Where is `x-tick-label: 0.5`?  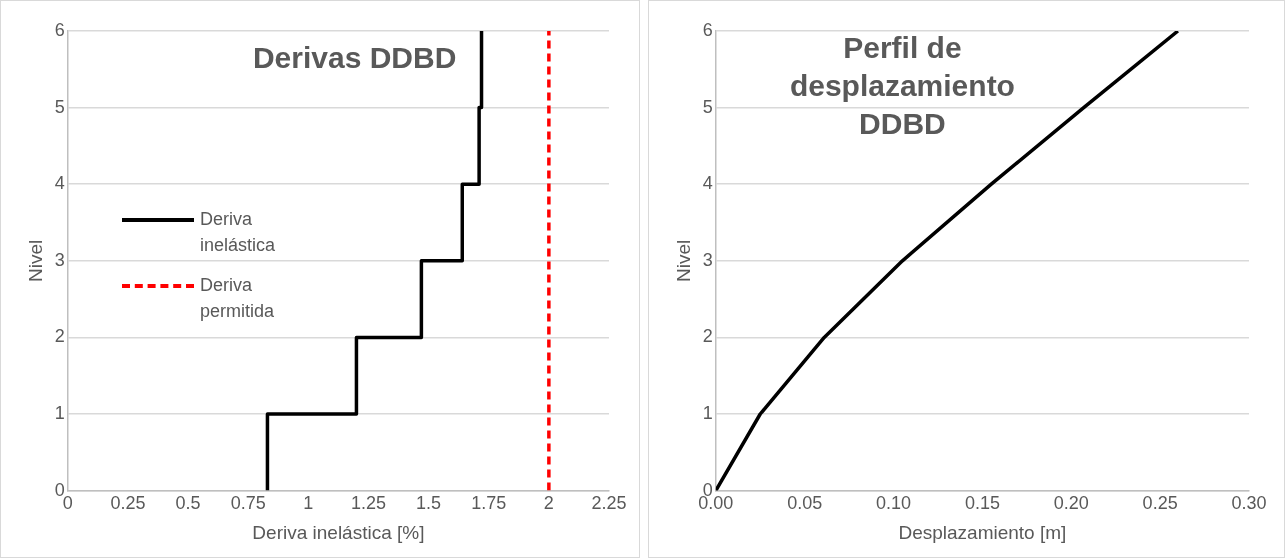 x-tick-label: 0.5 is located at coordinates (188, 503).